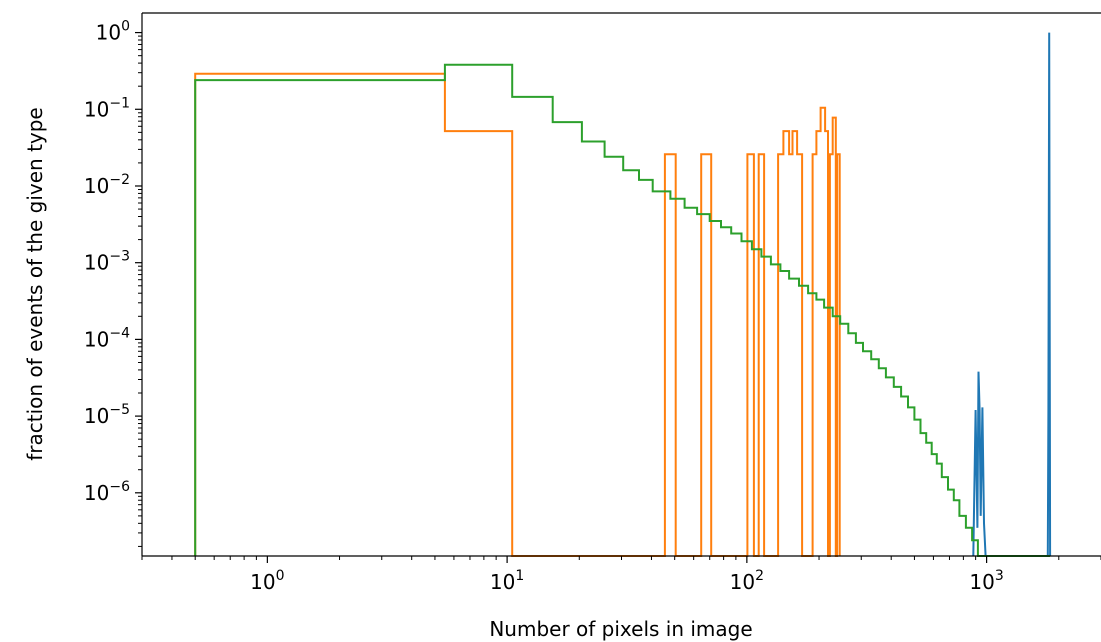 The height and width of the screenshot is (642, 1101). I want to click on y-tick-label: 10⁻³, so click(107, 262).